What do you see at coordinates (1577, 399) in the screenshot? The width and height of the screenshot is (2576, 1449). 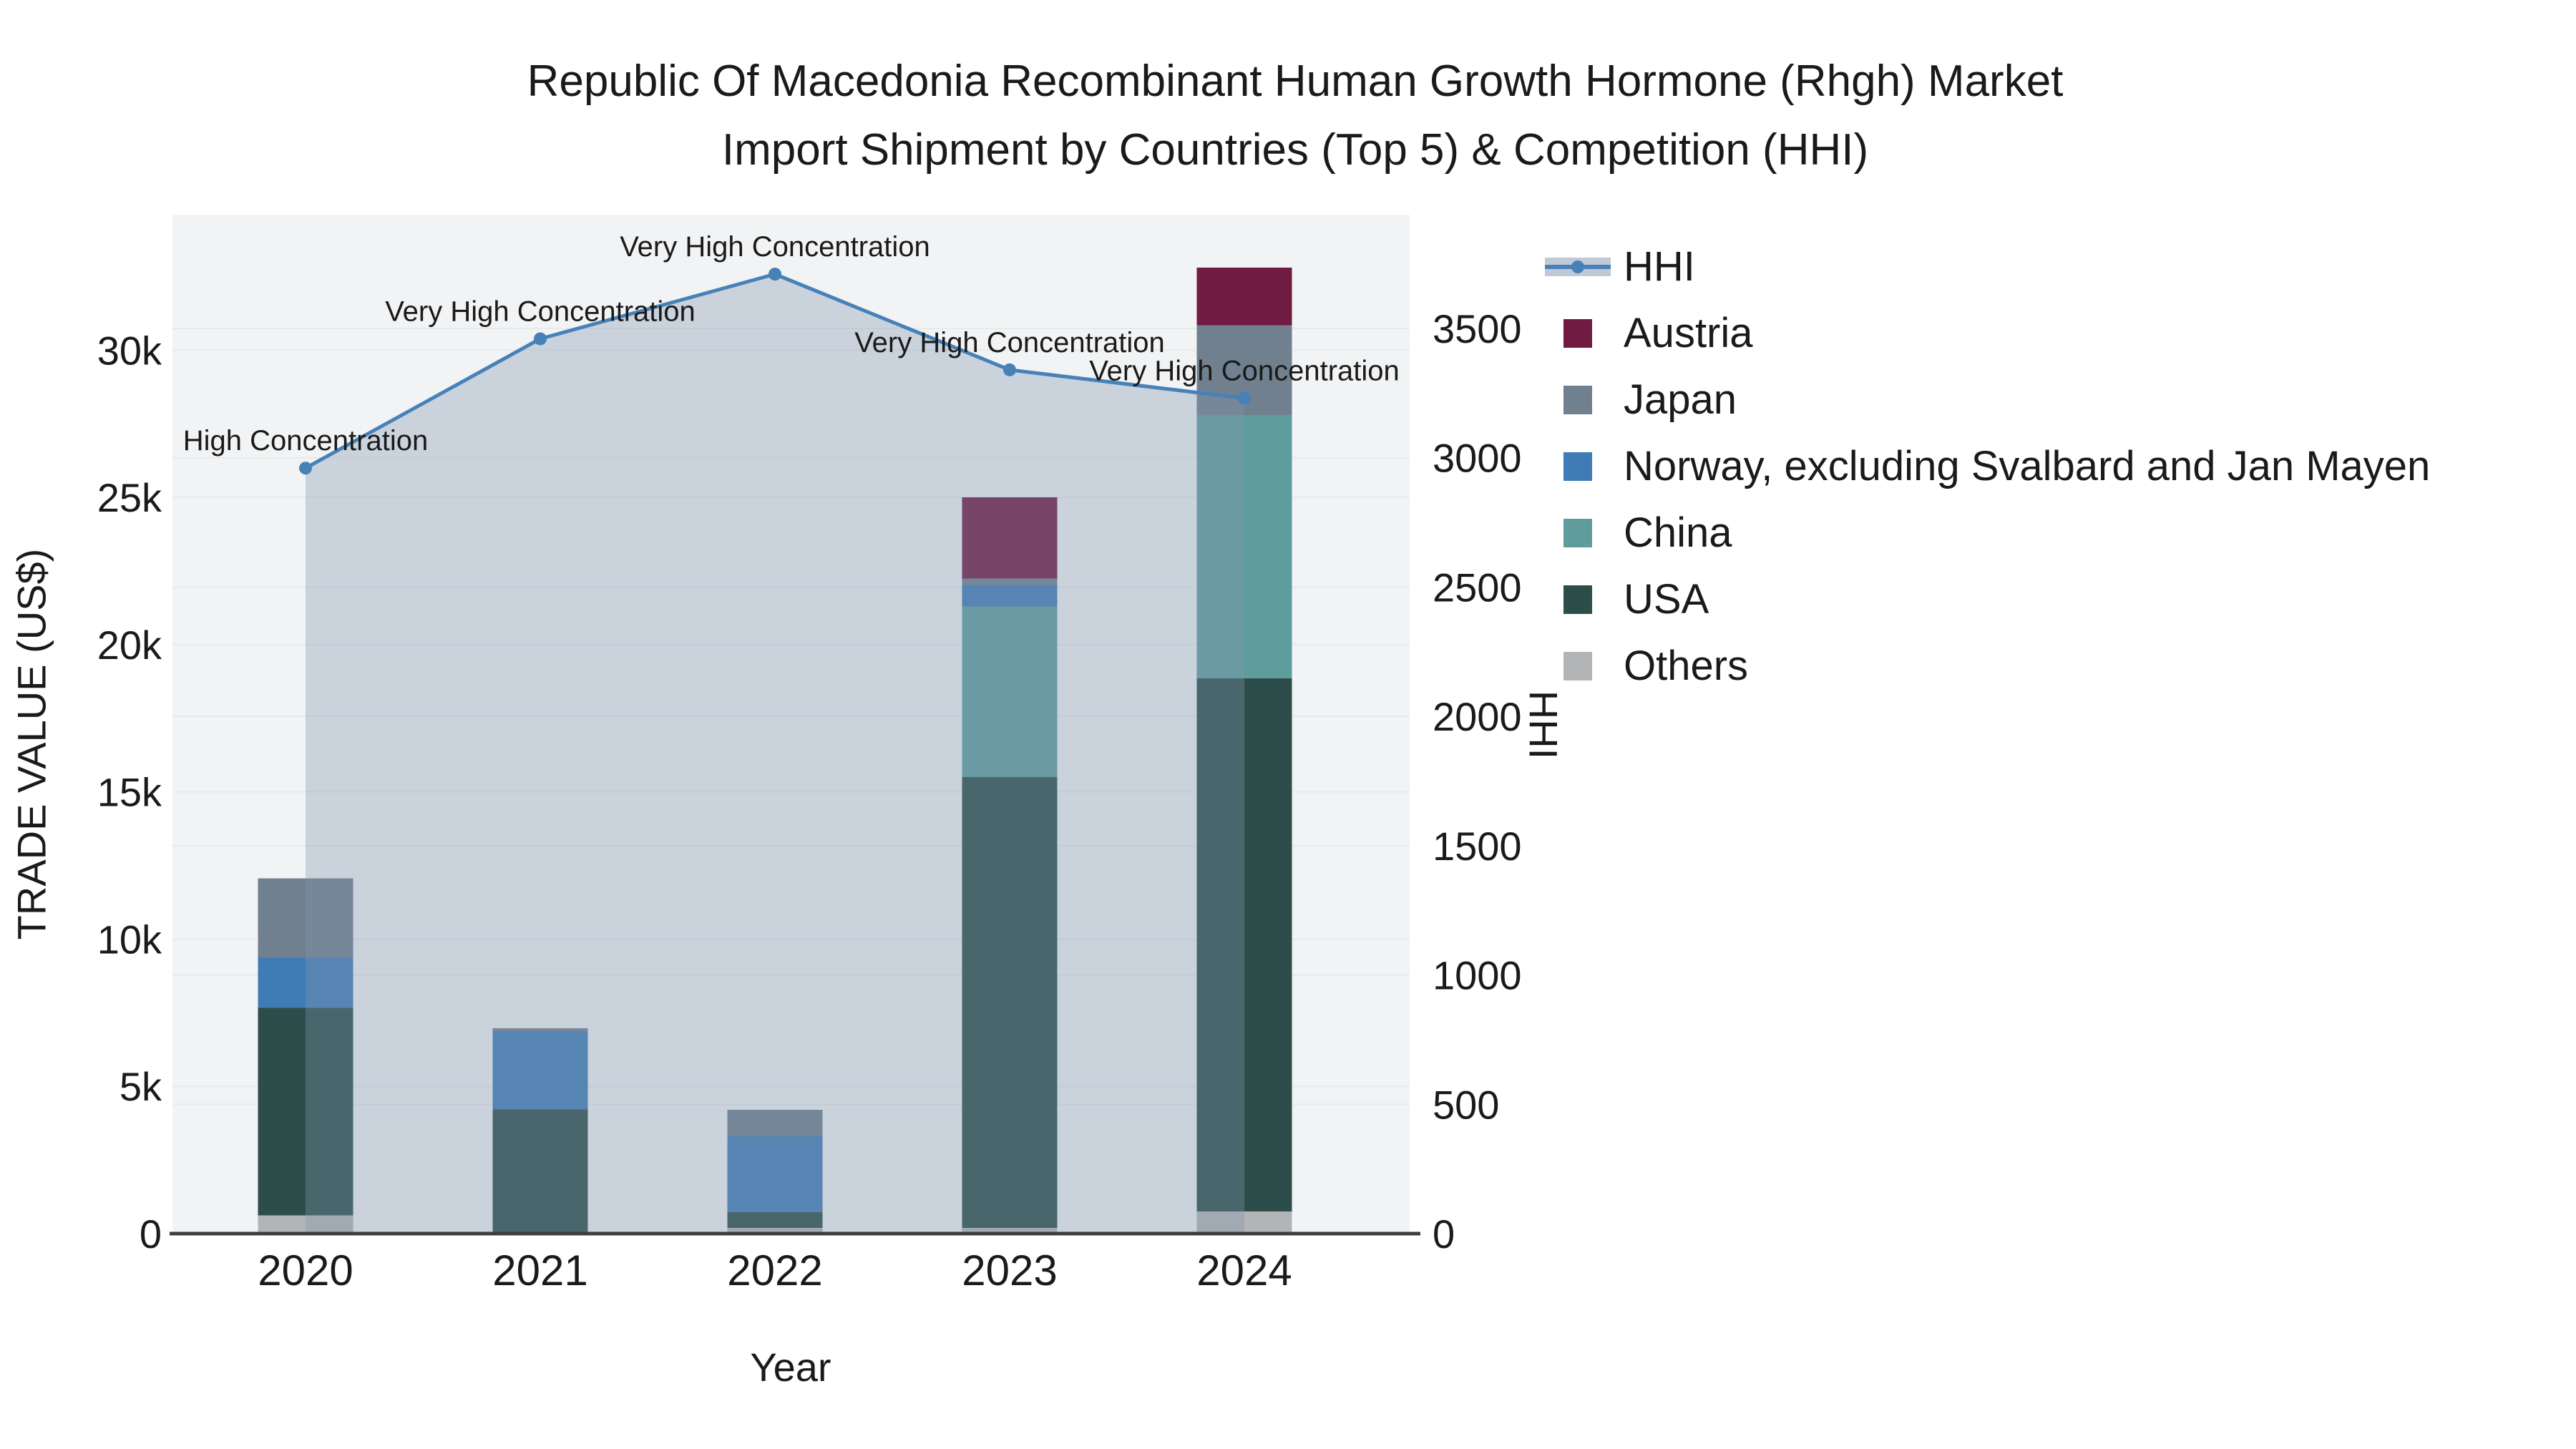 I see `japan-color-swatch` at bounding box center [1577, 399].